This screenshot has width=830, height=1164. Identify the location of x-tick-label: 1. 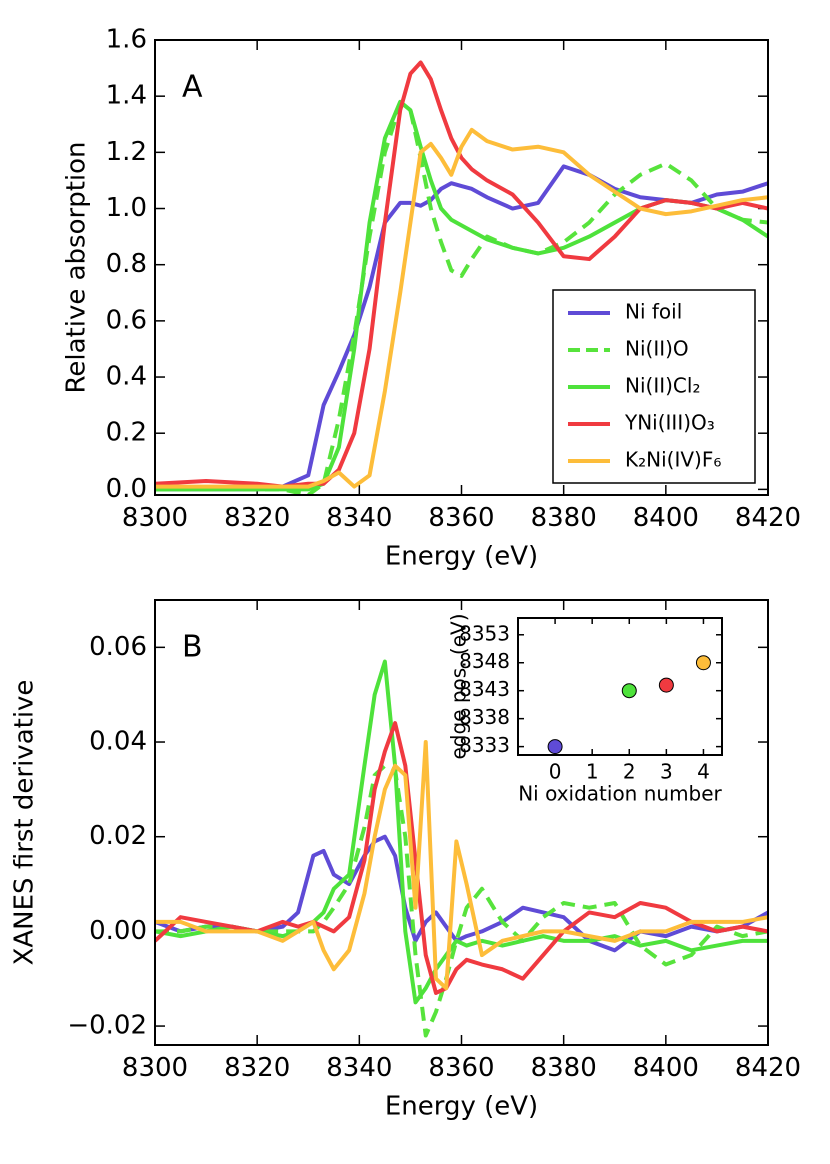
(592, 772).